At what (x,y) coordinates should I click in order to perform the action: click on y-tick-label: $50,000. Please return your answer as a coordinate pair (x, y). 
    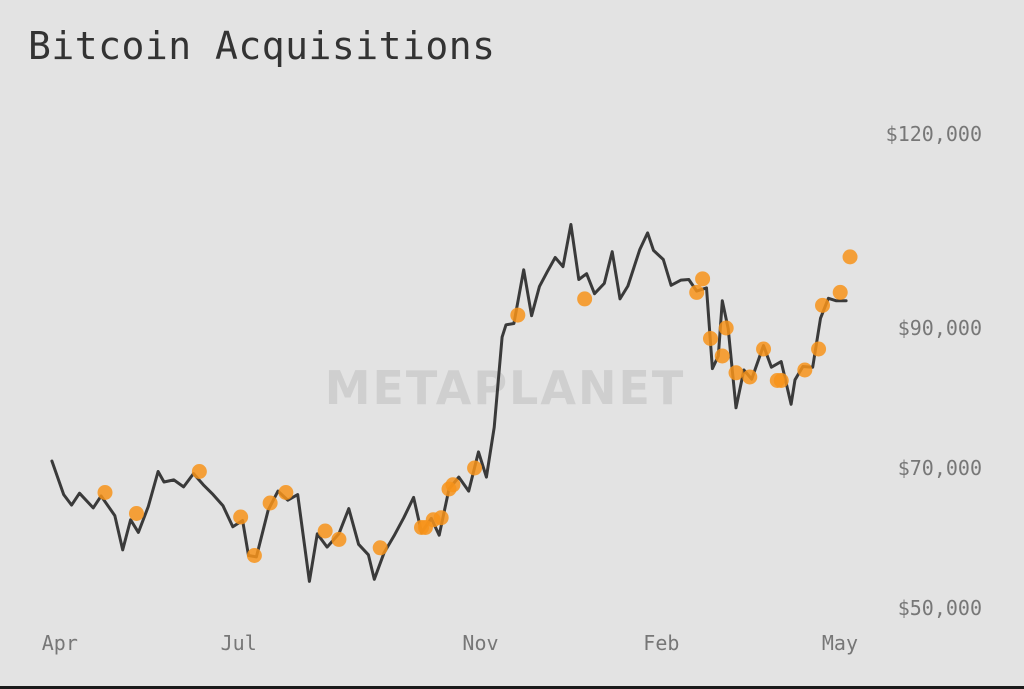
    Looking at the image, I should click on (940, 608).